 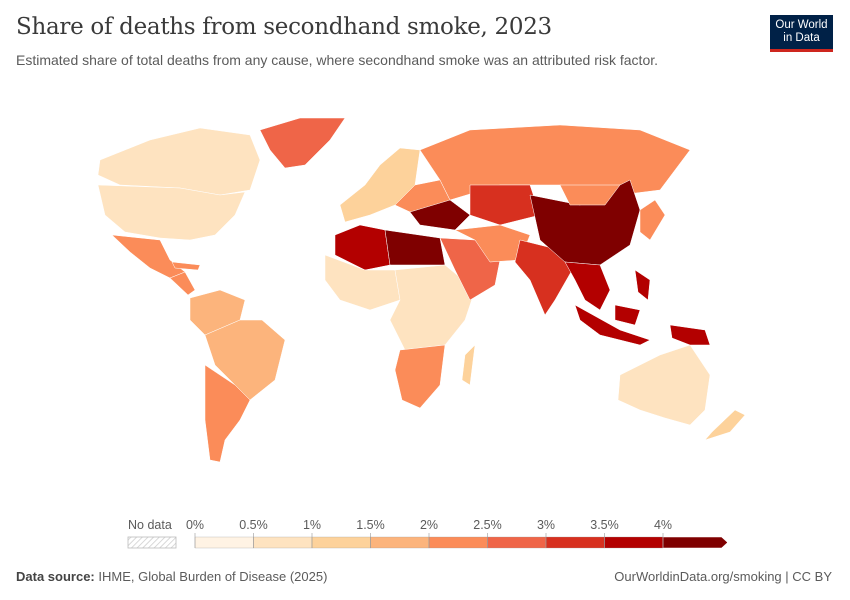 What do you see at coordinates (487, 525) in the screenshot?
I see `legend-tick-label: 2.5%` at bounding box center [487, 525].